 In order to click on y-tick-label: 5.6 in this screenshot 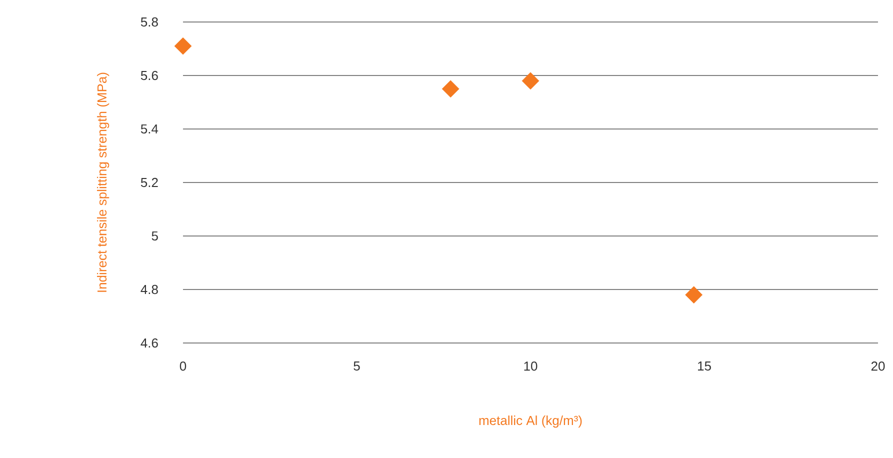, I will do `click(149, 75)`.